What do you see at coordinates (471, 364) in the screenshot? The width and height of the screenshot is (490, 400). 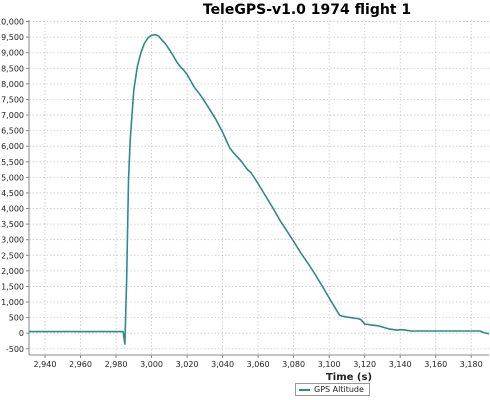 I see `x-tick-label: 3,180` at bounding box center [471, 364].